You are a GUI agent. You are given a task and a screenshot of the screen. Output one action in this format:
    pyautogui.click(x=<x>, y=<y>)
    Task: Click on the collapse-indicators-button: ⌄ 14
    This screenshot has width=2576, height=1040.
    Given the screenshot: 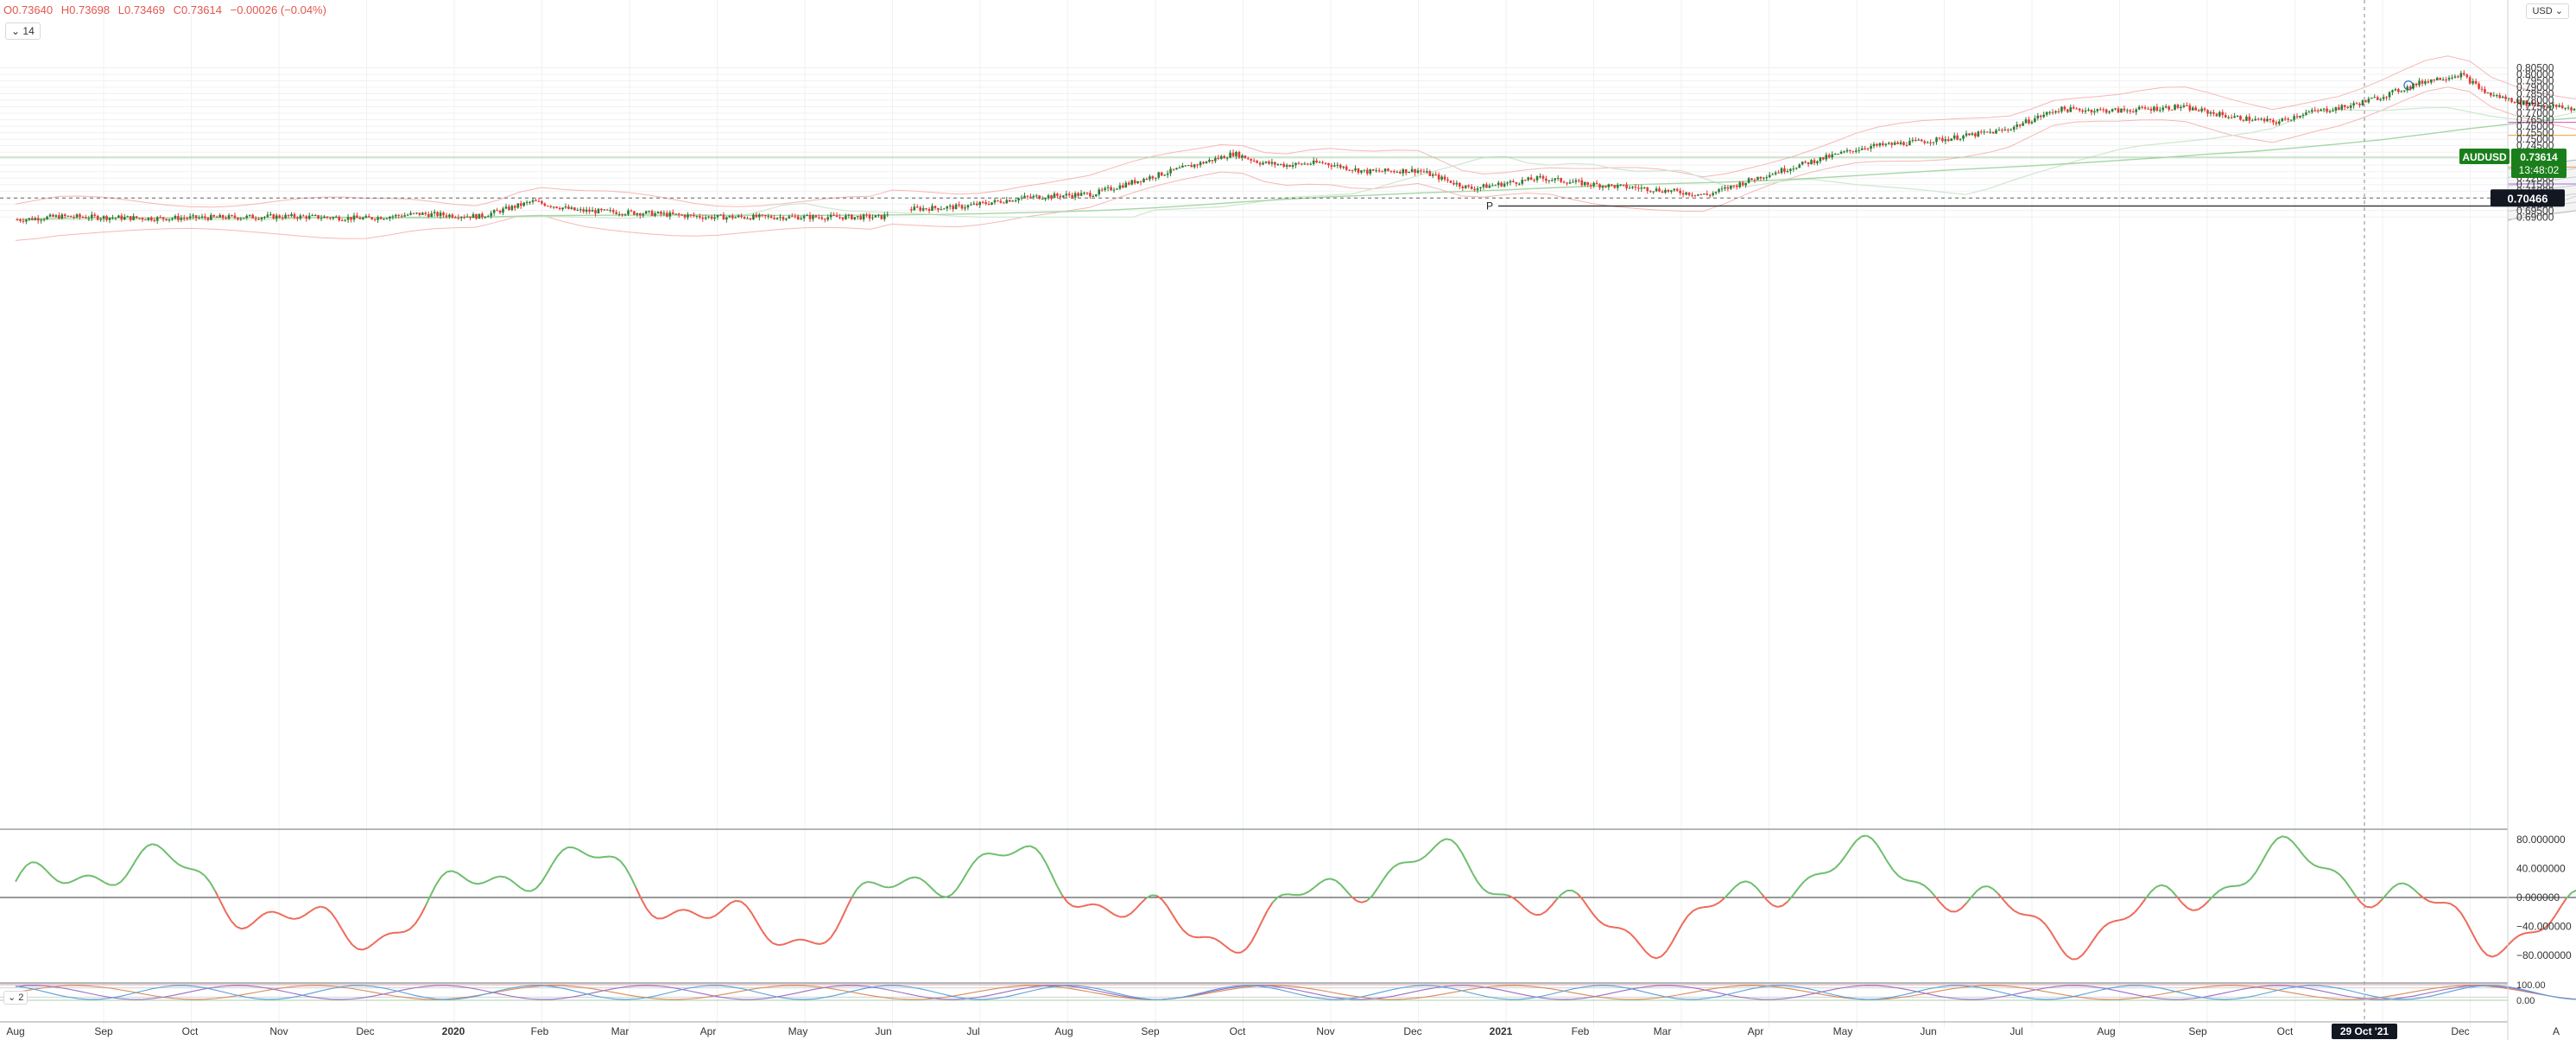 What is the action you would take?
    pyautogui.click(x=23, y=31)
    